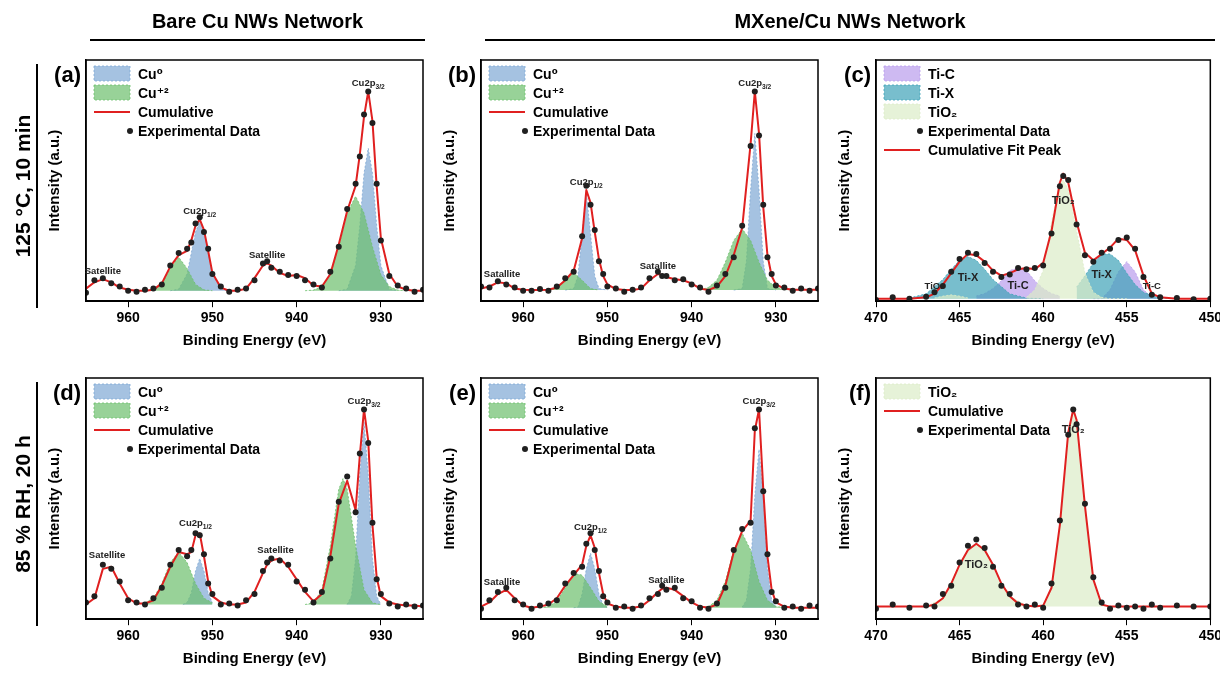 Image resolution: width=1220 pixels, height=673 pixels. I want to click on text: (a), so click(67, 74).